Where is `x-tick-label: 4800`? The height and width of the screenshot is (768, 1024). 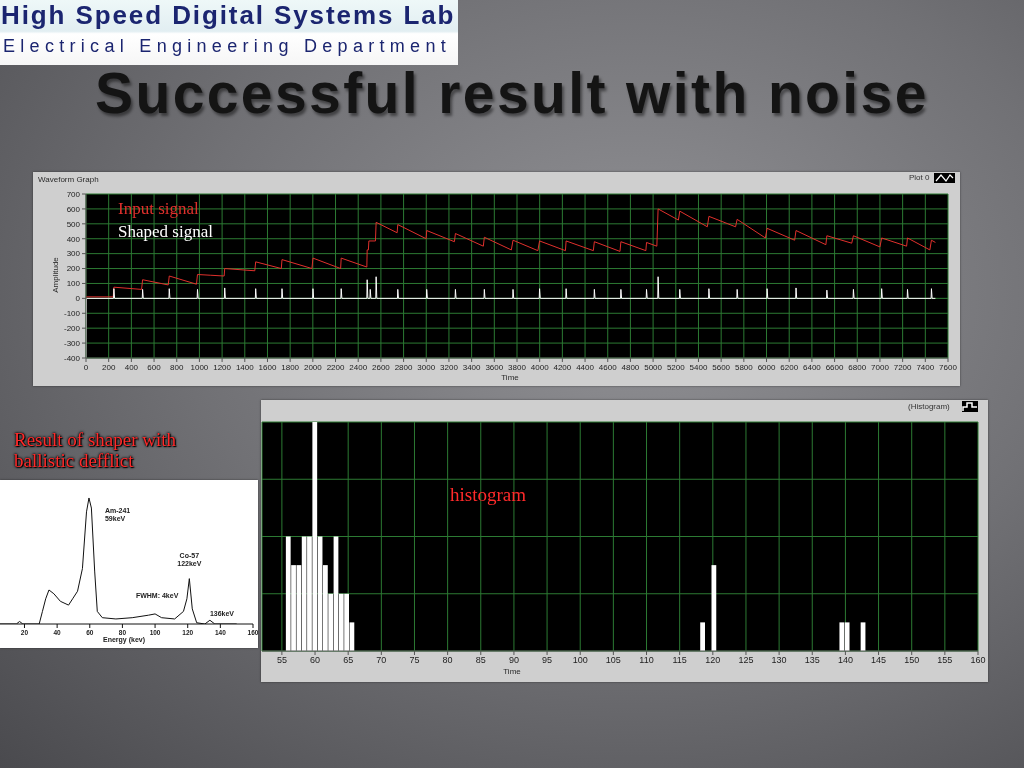 x-tick-label: 4800 is located at coordinates (630, 367).